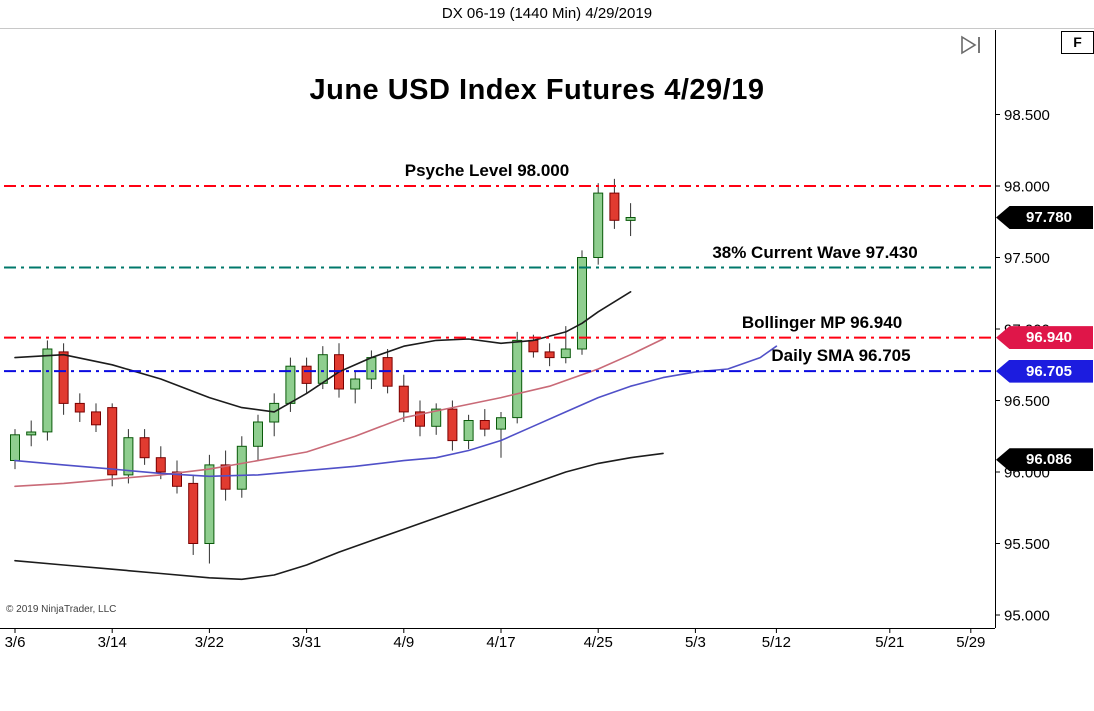  I want to click on x-tick-label: 4/17, so click(500, 642).